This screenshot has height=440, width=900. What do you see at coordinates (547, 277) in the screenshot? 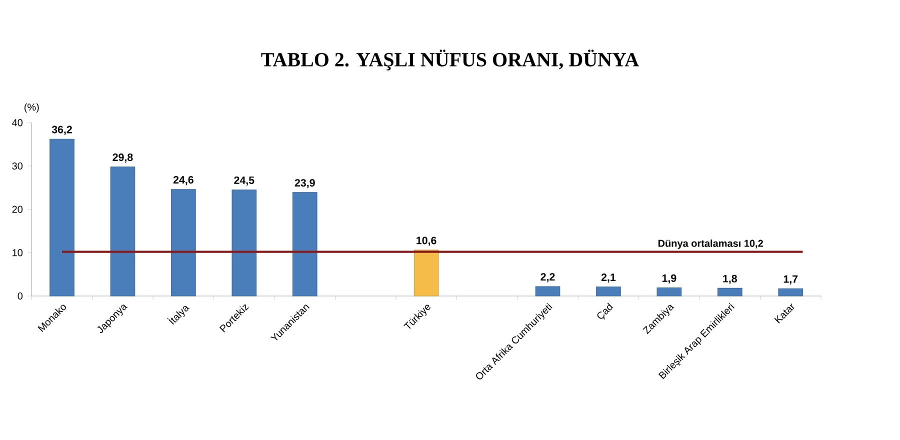
I see `data-label: 2,2` at bounding box center [547, 277].